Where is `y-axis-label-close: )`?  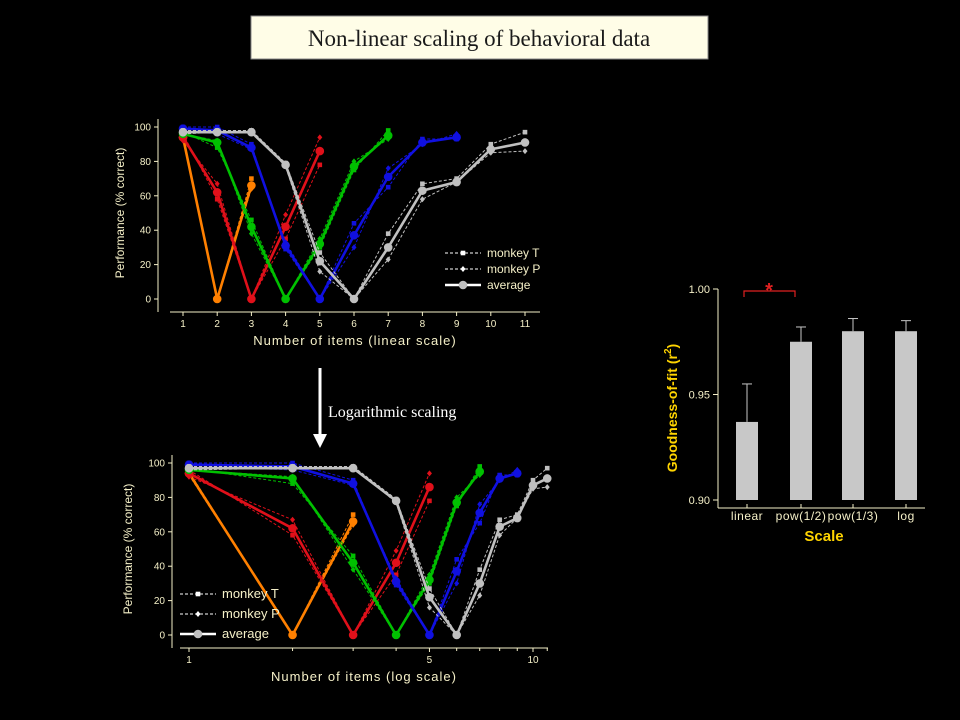 y-axis-label-close: ) is located at coordinates (672, 346).